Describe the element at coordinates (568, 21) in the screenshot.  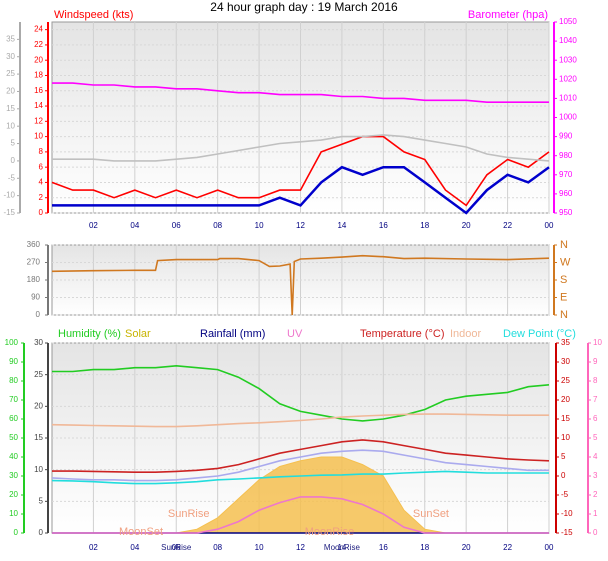
I see `y-tick-label: 1050` at that location.